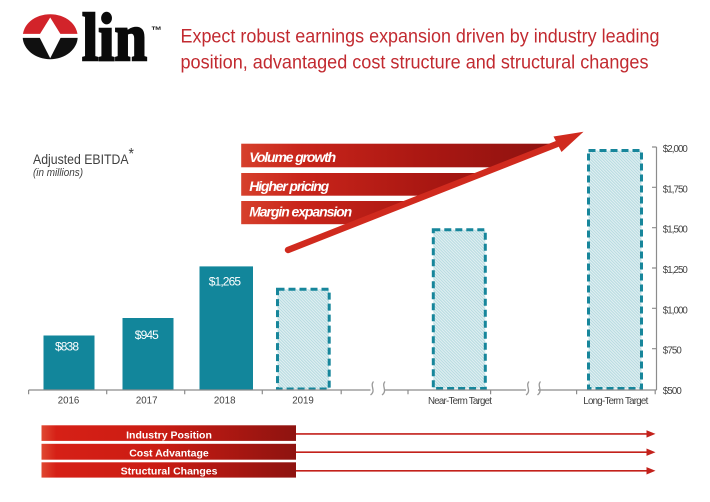 The width and height of the screenshot is (710, 502). Describe the element at coordinates (114, 37) in the screenshot. I see `svg-text: lin` at that location.